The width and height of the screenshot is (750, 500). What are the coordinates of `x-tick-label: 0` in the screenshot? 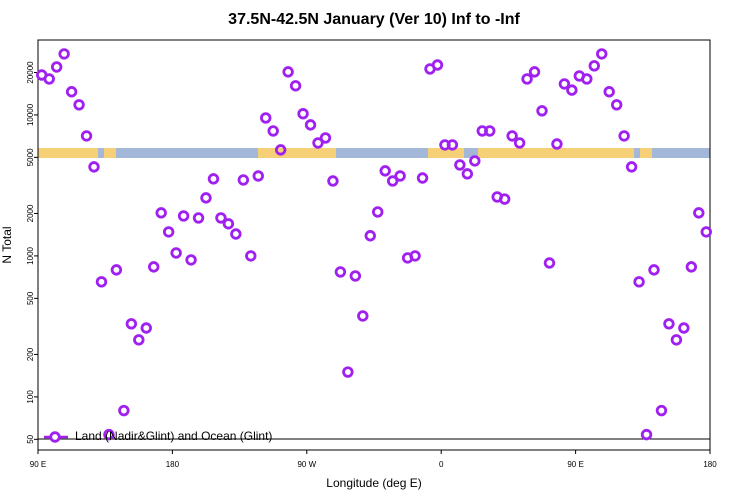 It's located at (441, 464).